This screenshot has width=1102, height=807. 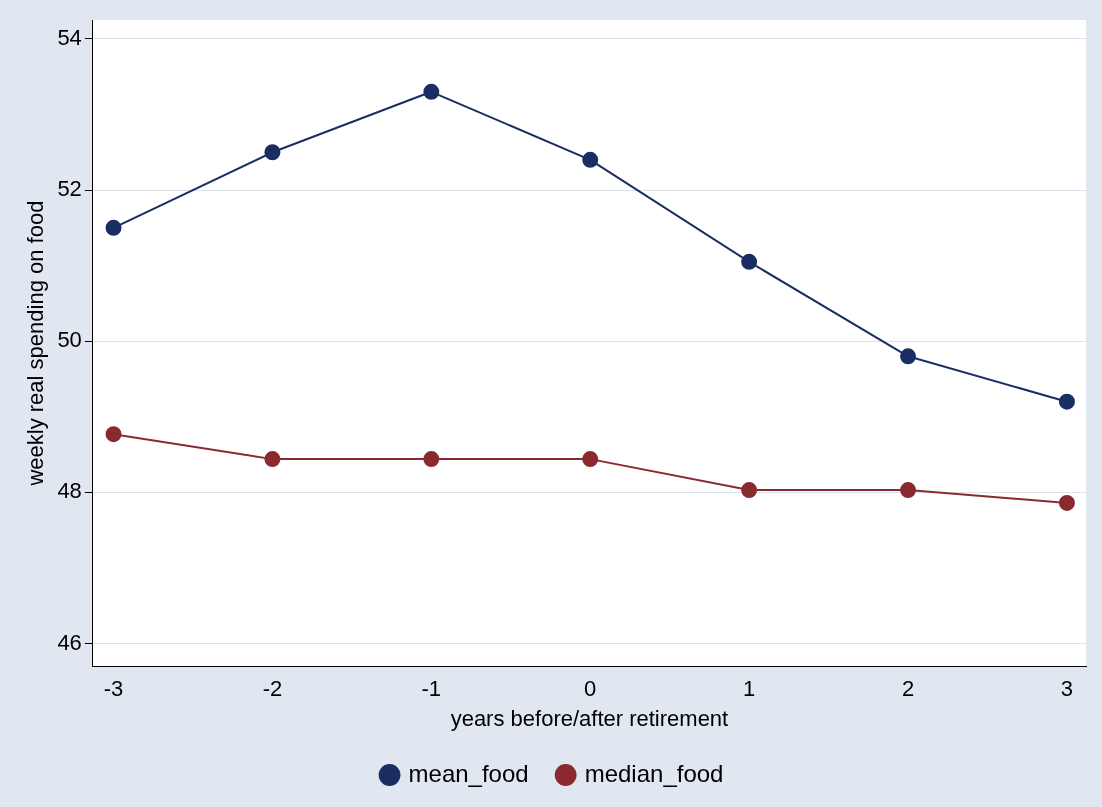 What do you see at coordinates (69, 189) in the screenshot?
I see `y-tick-label: 52` at bounding box center [69, 189].